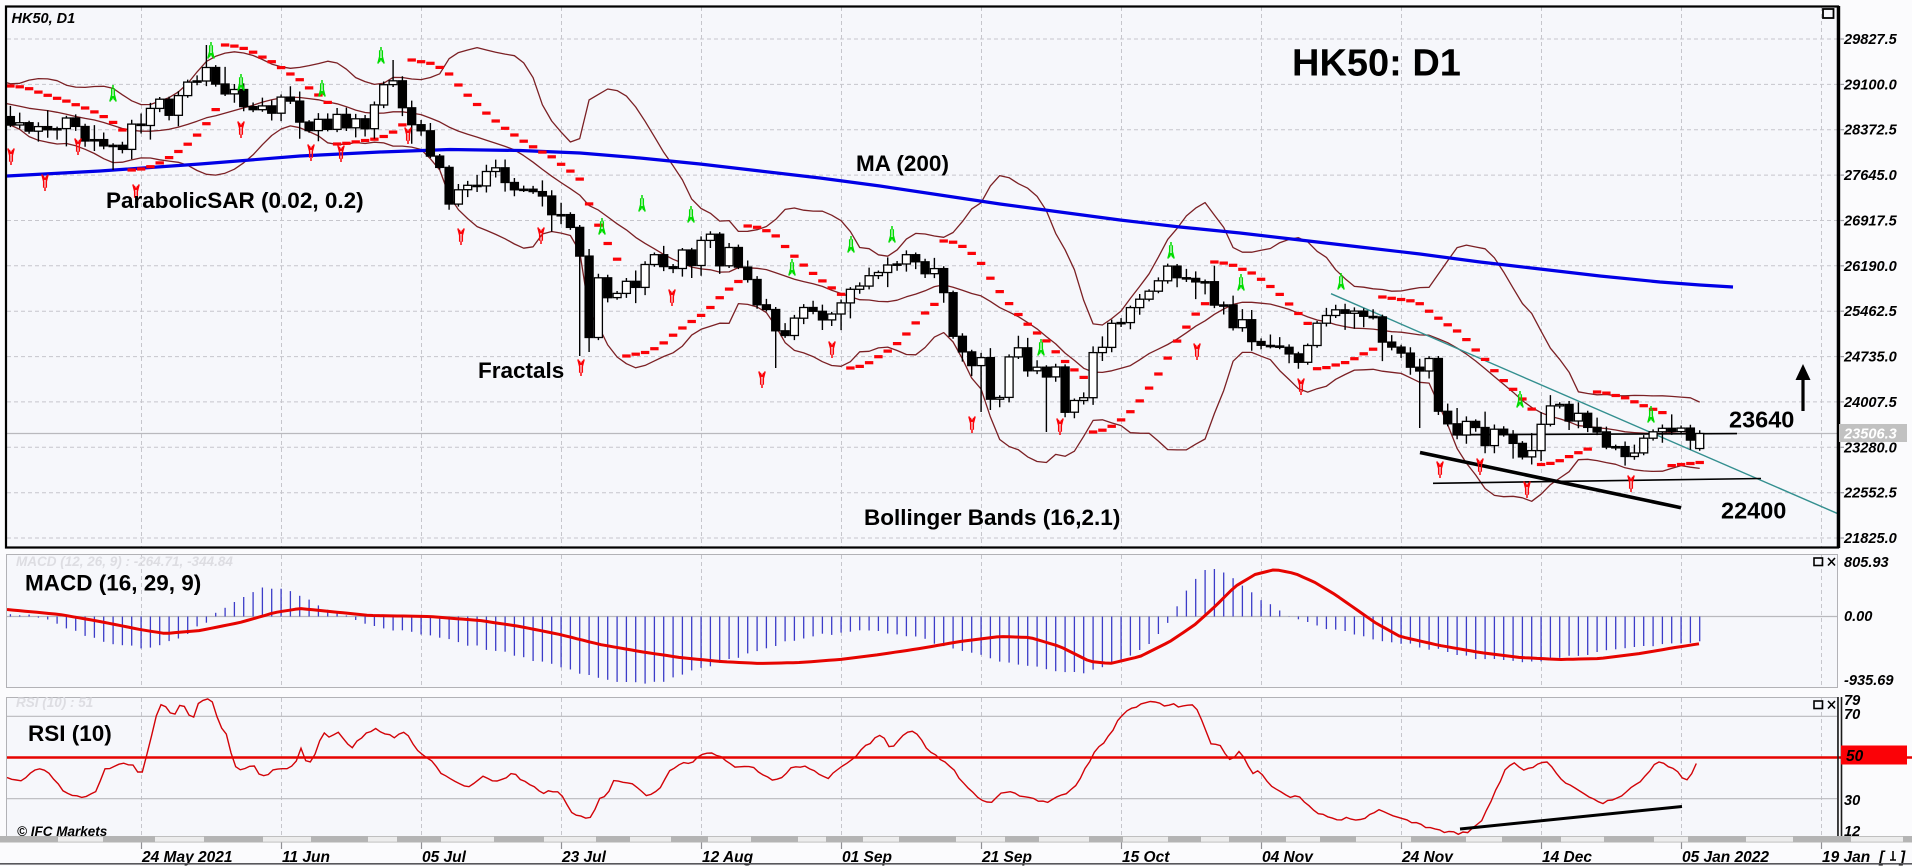  Describe the element at coordinates (1870, 539) in the screenshot. I see `svg-text: 21825.0` at that location.